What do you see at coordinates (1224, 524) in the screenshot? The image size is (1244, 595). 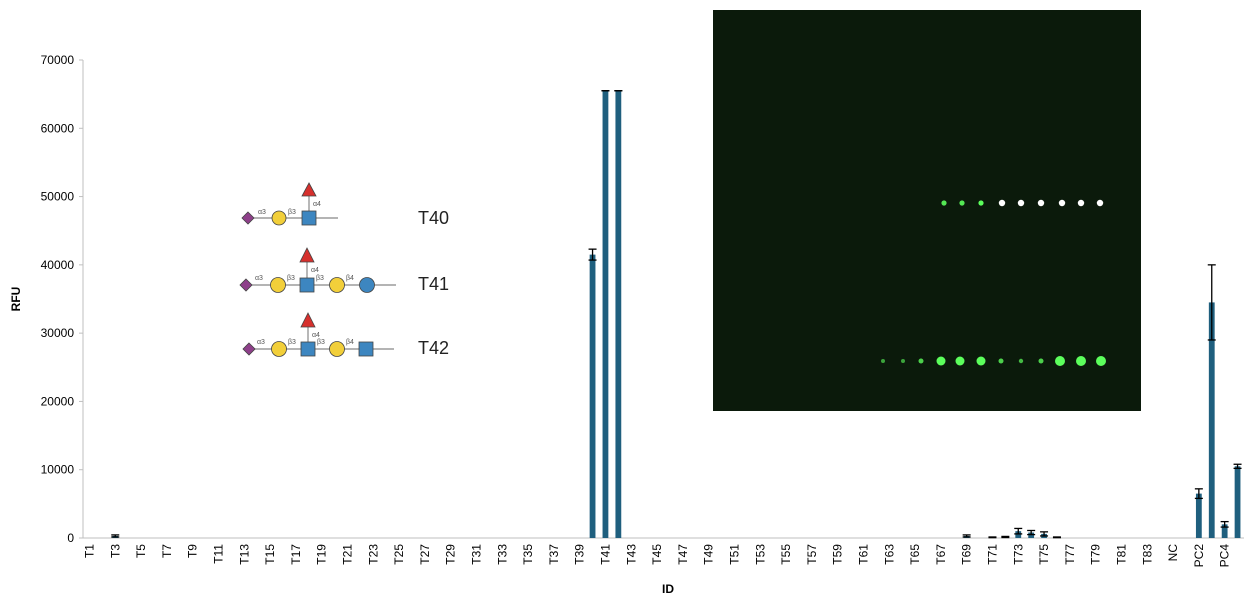 I see `error-bar-PC4` at bounding box center [1224, 524].